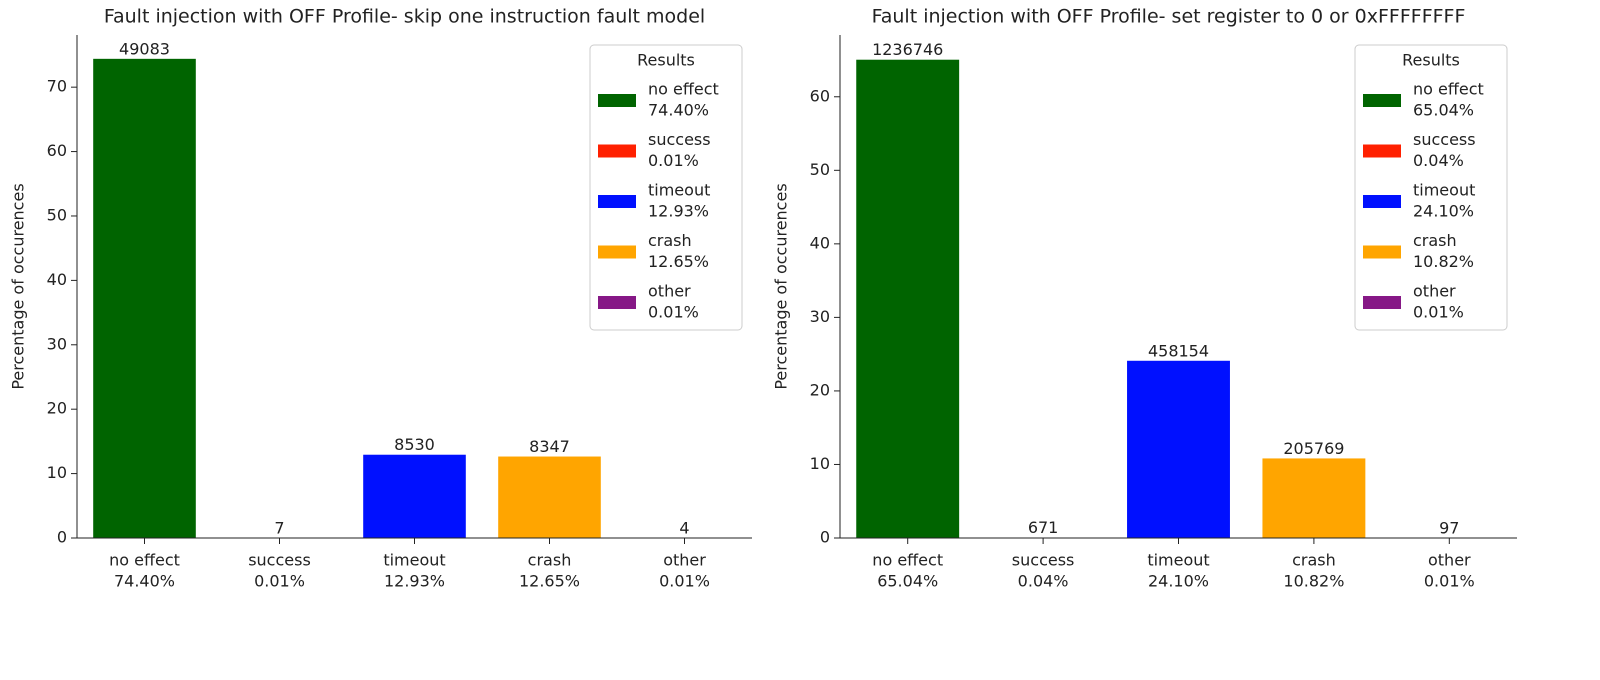 Image resolution: width=1600 pixels, height=680 pixels. Describe the element at coordinates (1043, 527) in the screenshot. I see `bar-count-label: 671` at that location.